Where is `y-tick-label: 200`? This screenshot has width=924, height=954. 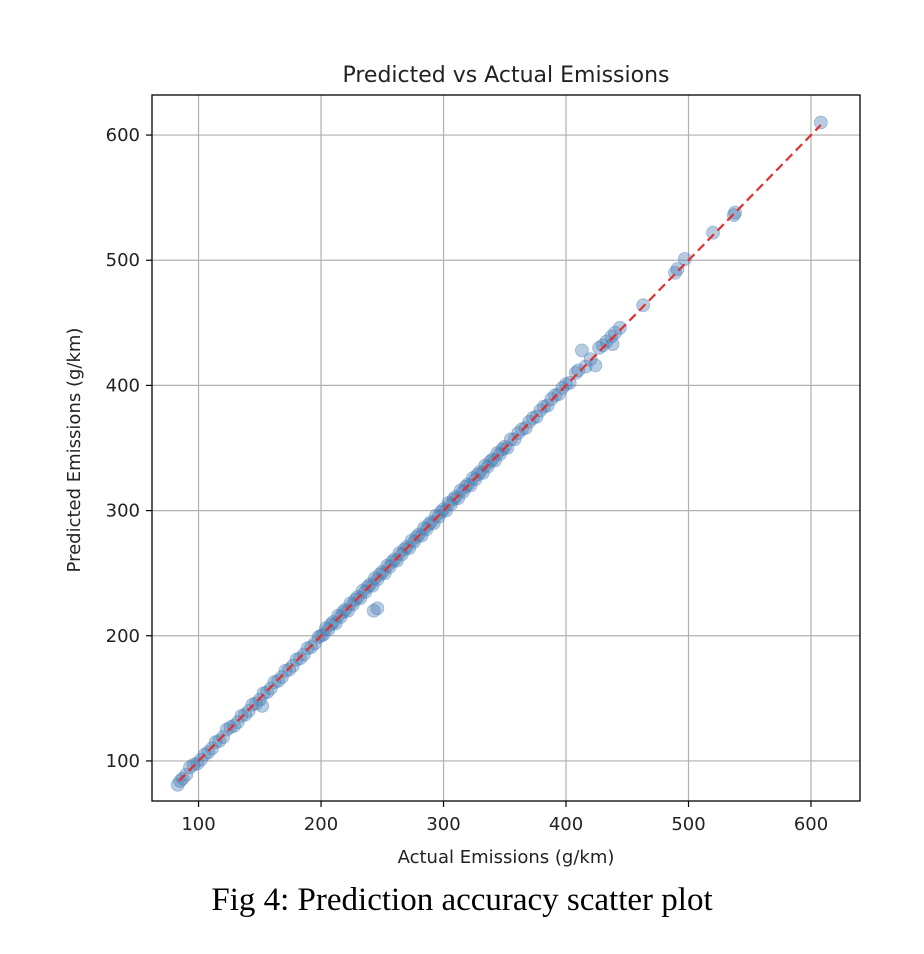 y-tick-label: 200 is located at coordinates (123, 636).